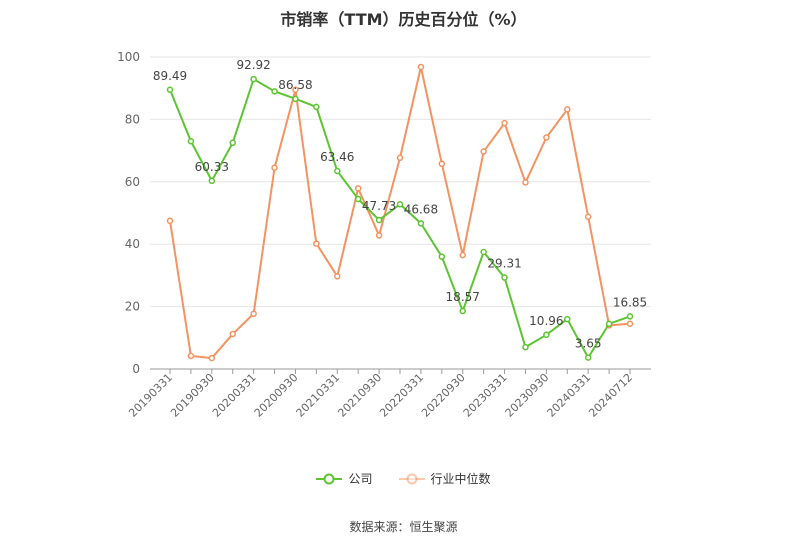 This screenshot has width=807, height=546. What do you see at coordinates (401, 395) in the screenshot?
I see `x-tick-label: 20220331` at bounding box center [401, 395].